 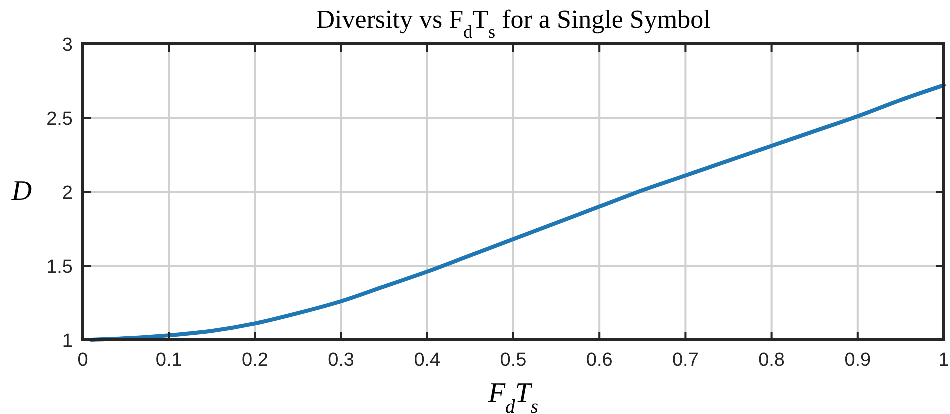 I want to click on x-tick-label: 0.8, so click(x=772, y=360).